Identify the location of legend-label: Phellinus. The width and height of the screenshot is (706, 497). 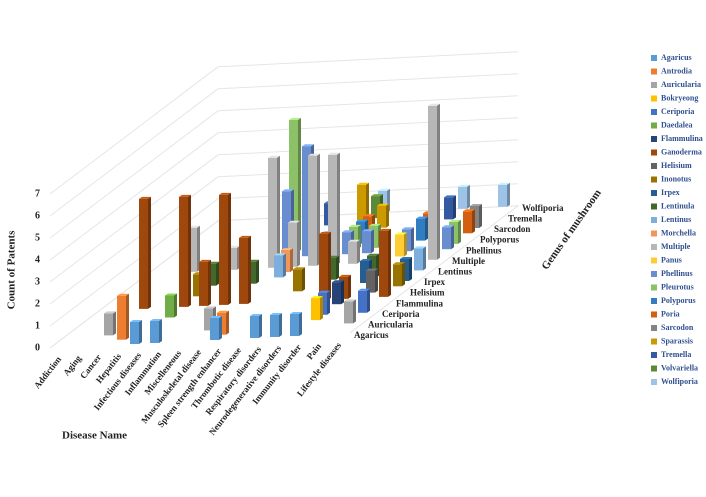
(677, 273).